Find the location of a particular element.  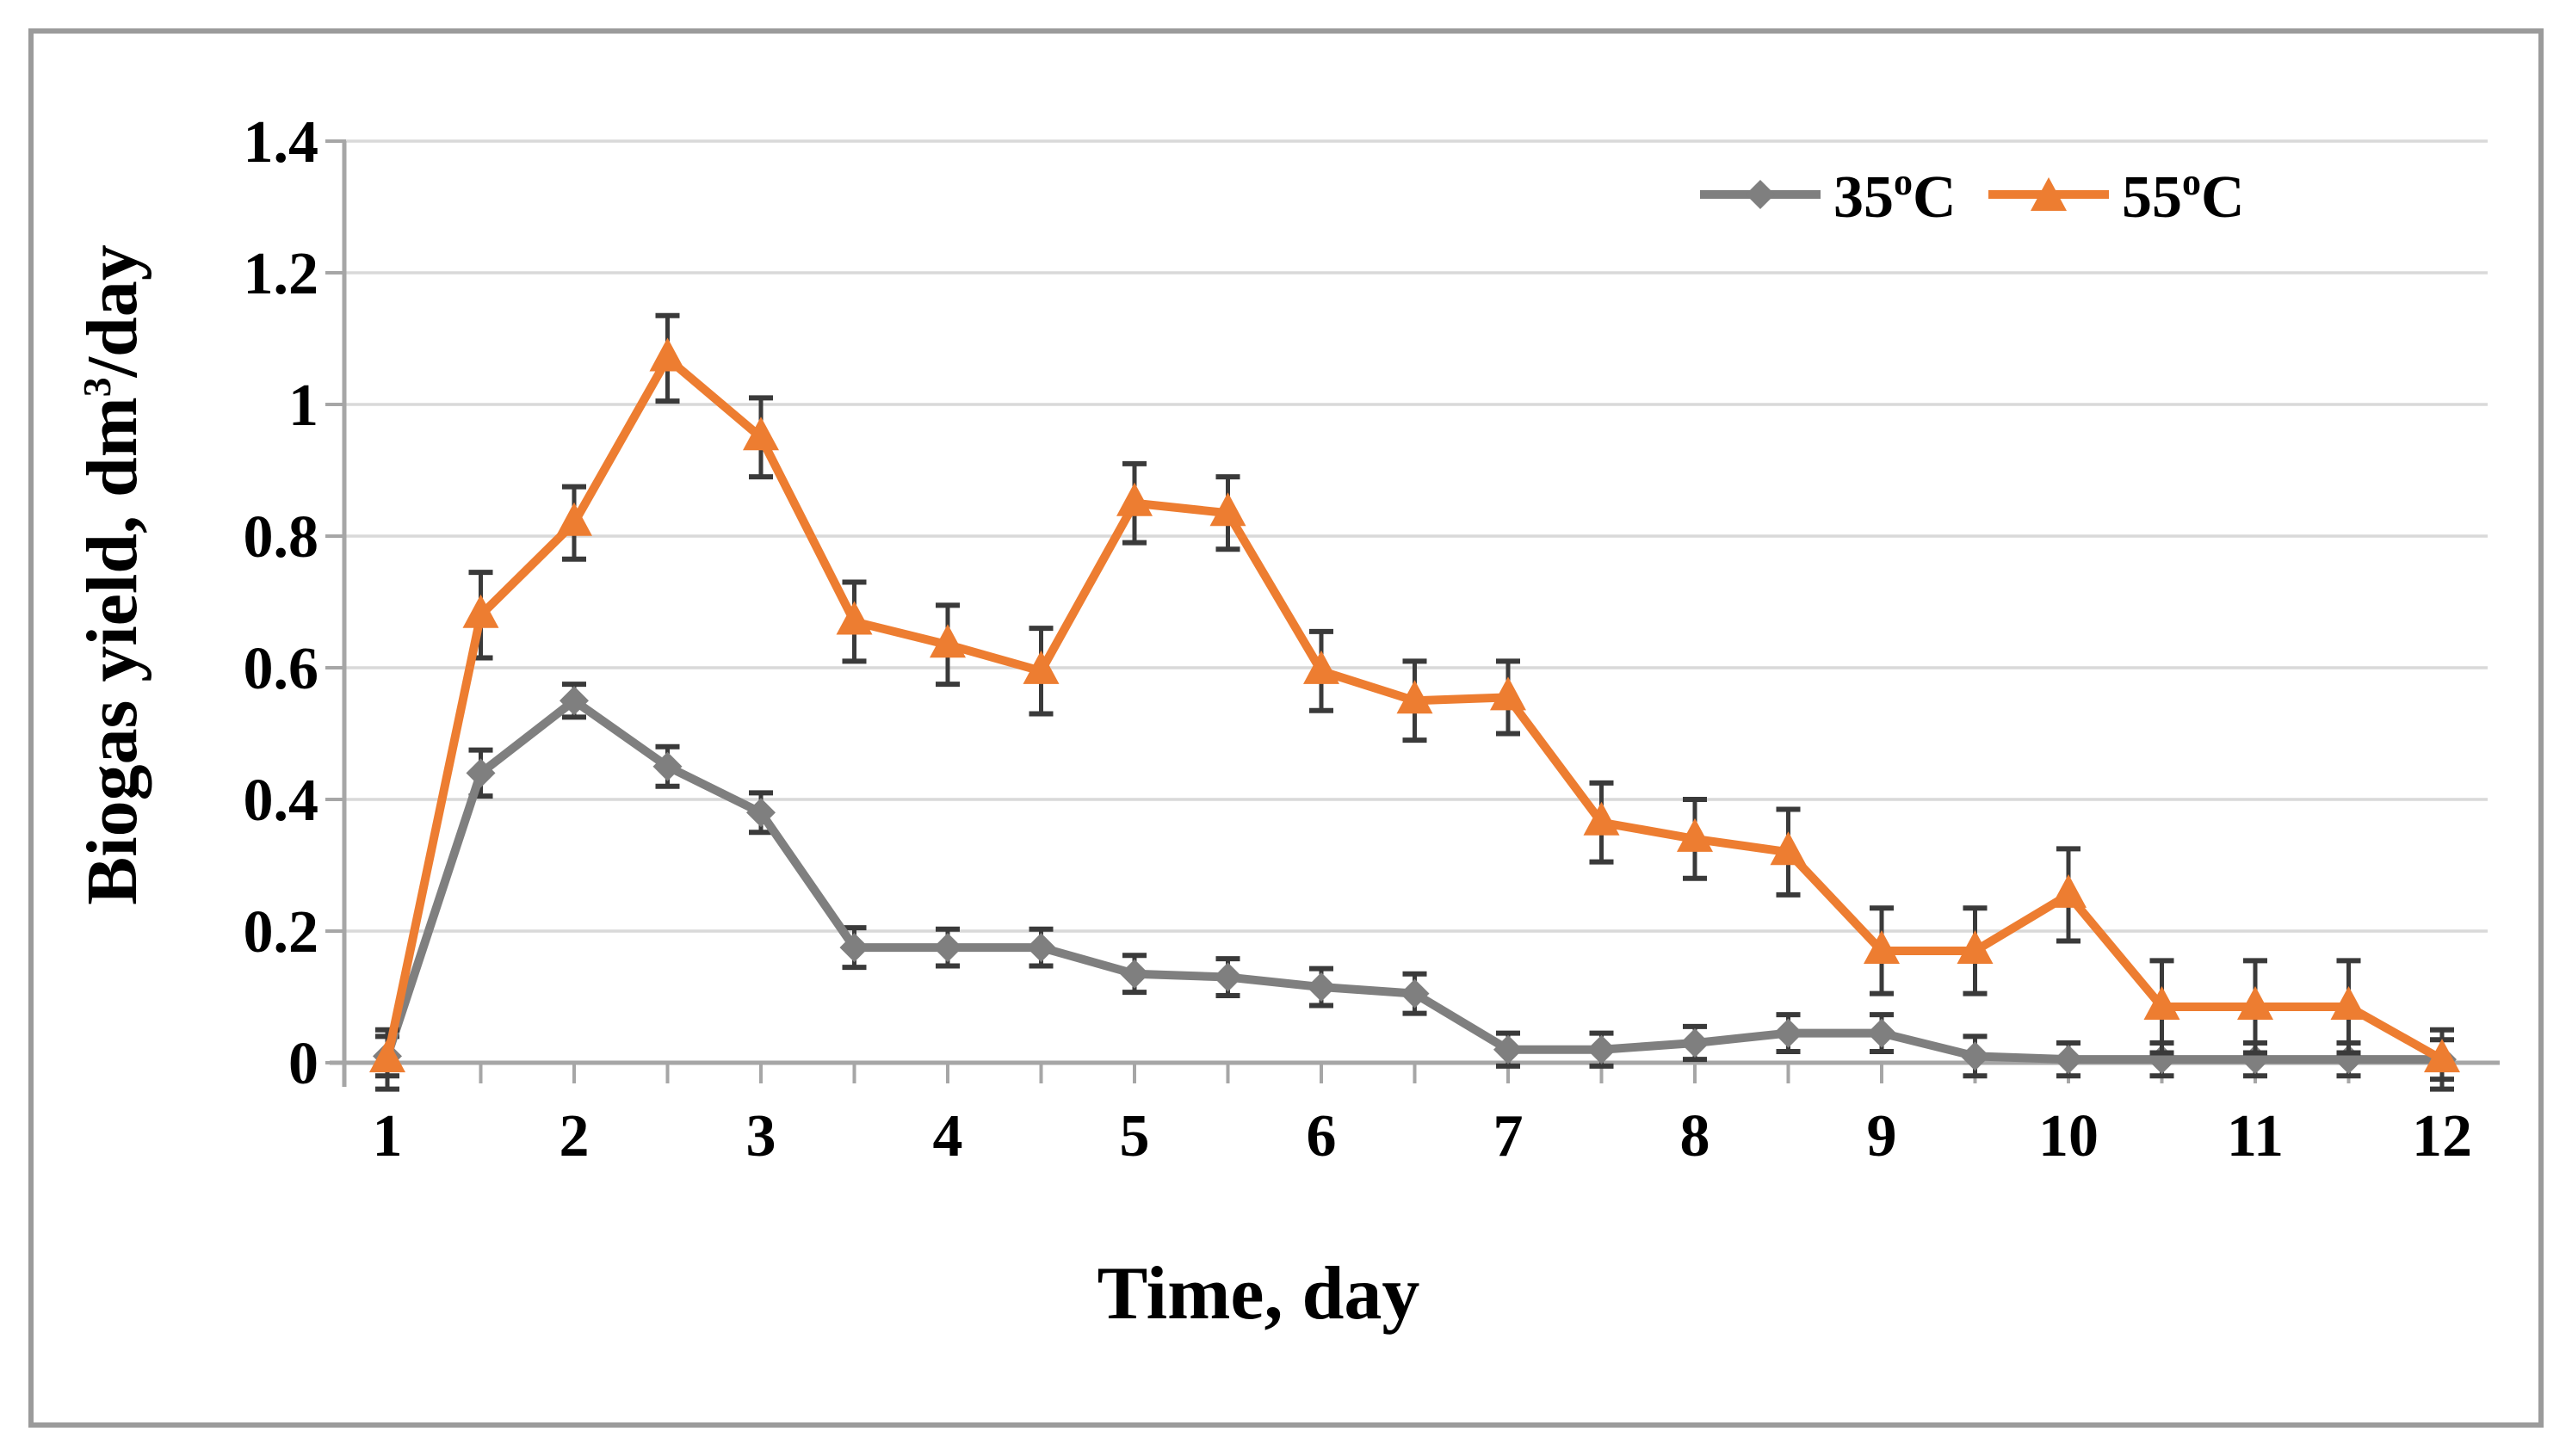

x-tick-label: 1 is located at coordinates (388, 1136).